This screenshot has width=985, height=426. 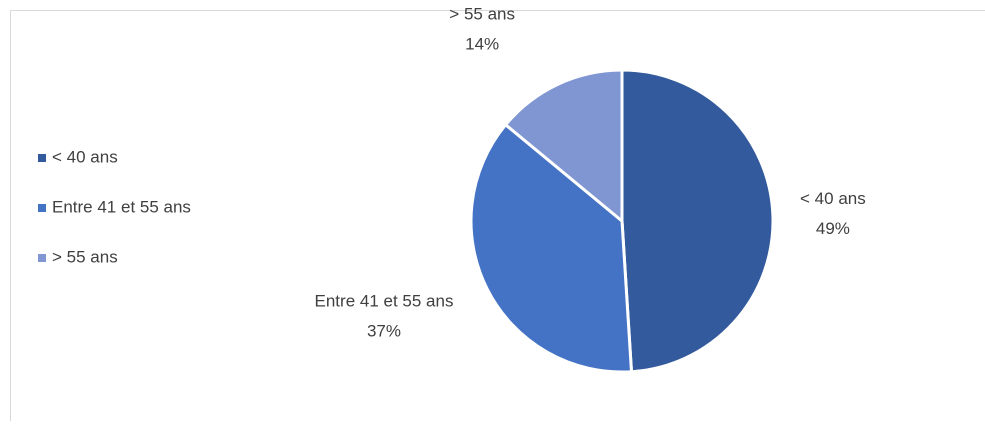 What do you see at coordinates (85, 156) in the screenshot?
I see `legend-label: < 40 ans` at bounding box center [85, 156].